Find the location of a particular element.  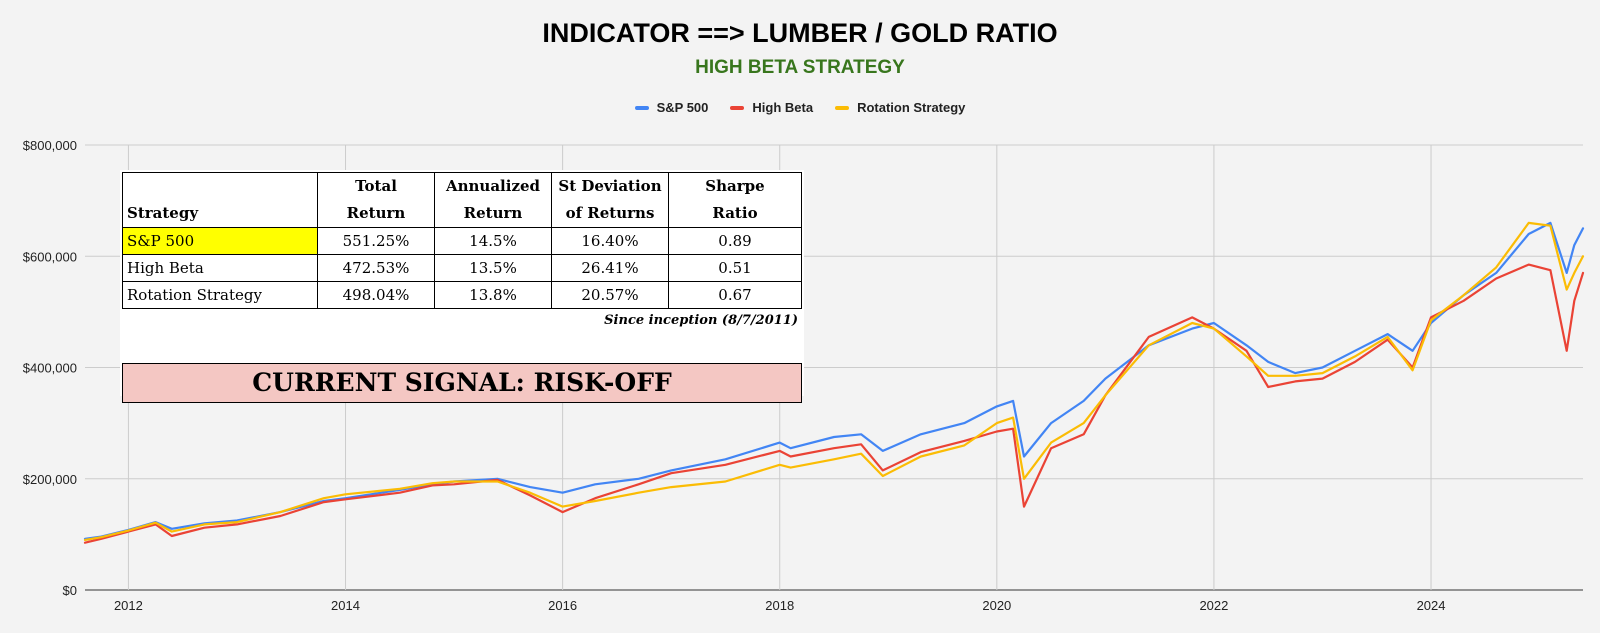

chart-legend: S&P 500 High Beta Rotation Strategy is located at coordinates (800, 107).